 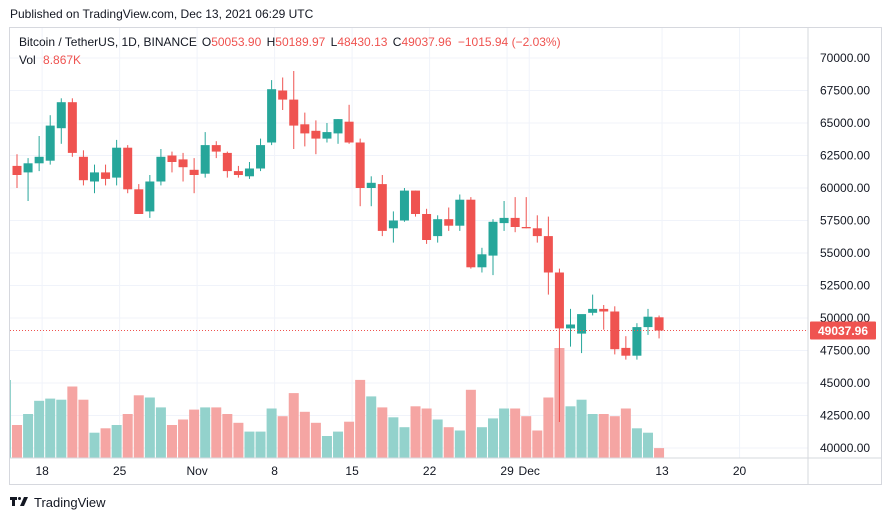 What do you see at coordinates (70, 502) in the screenshot?
I see `brand-name: TradingView` at bounding box center [70, 502].